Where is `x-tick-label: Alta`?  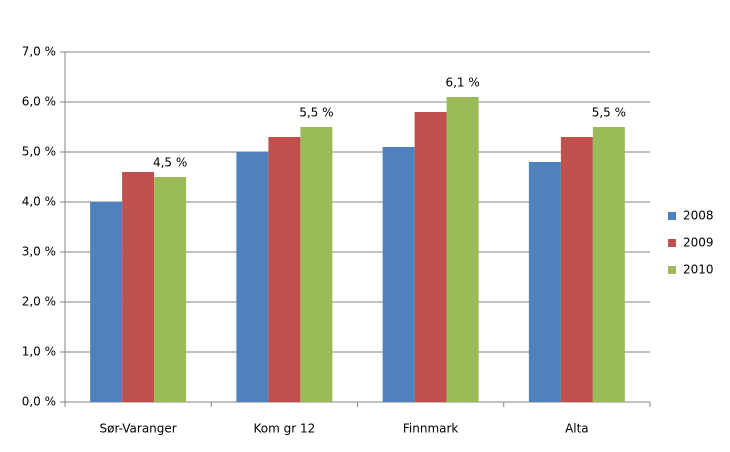
x-tick-label: Alta is located at coordinates (577, 429).